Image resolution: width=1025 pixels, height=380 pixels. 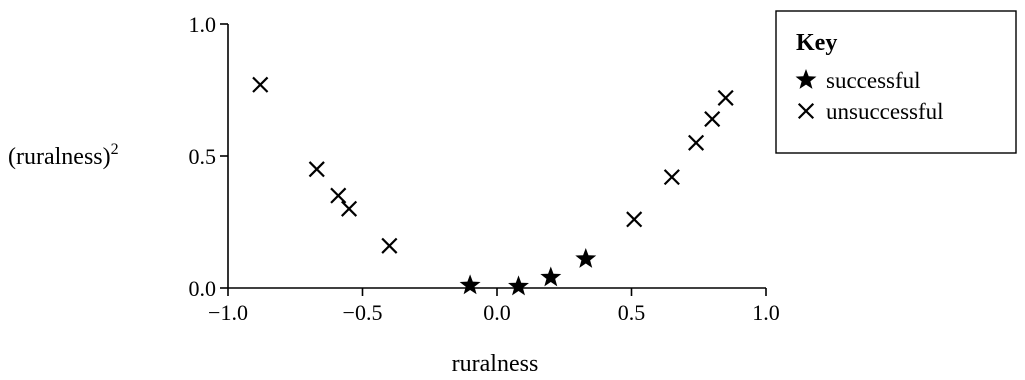 What do you see at coordinates (816, 43) in the screenshot?
I see `legend-title: Key` at bounding box center [816, 43].